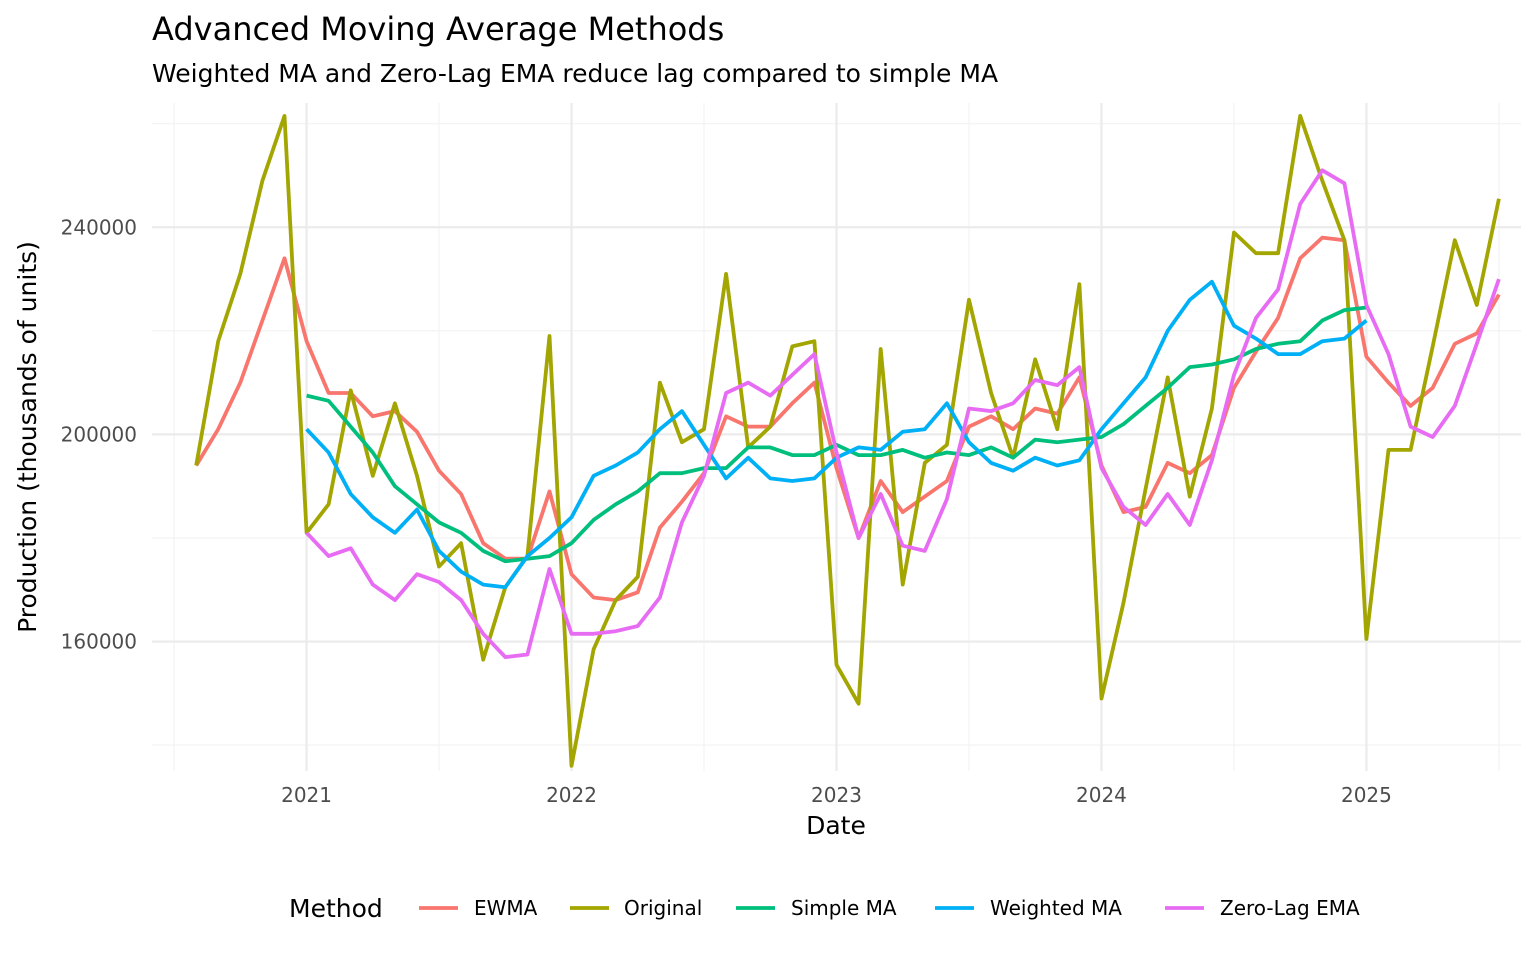  What do you see at coordinates (1101, 795) in the screenshot?
I see `x-tick-label: 2024` at bounding box center [1101, 795].